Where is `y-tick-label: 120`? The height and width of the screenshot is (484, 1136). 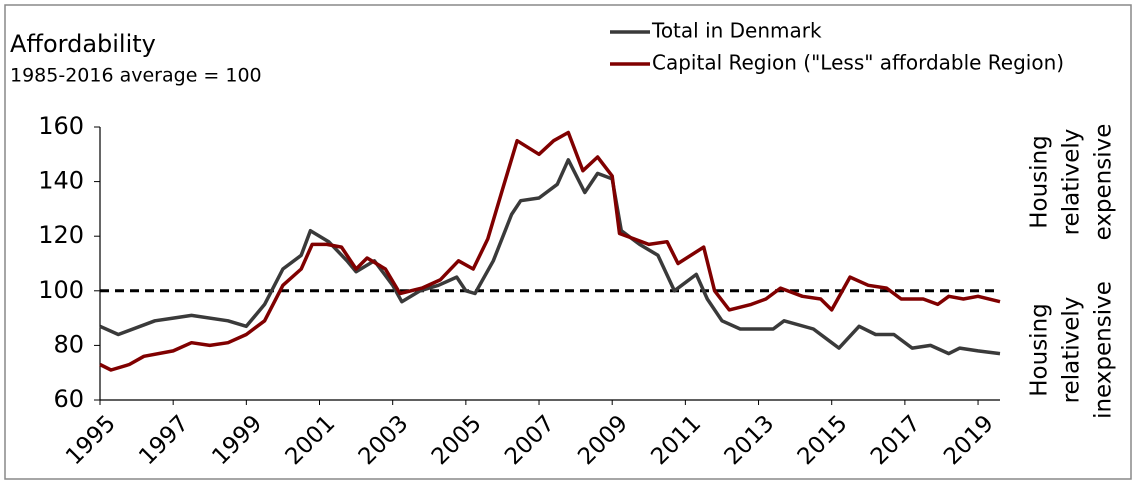
y-tick-label: 120 is located at coordinates (61, 235).